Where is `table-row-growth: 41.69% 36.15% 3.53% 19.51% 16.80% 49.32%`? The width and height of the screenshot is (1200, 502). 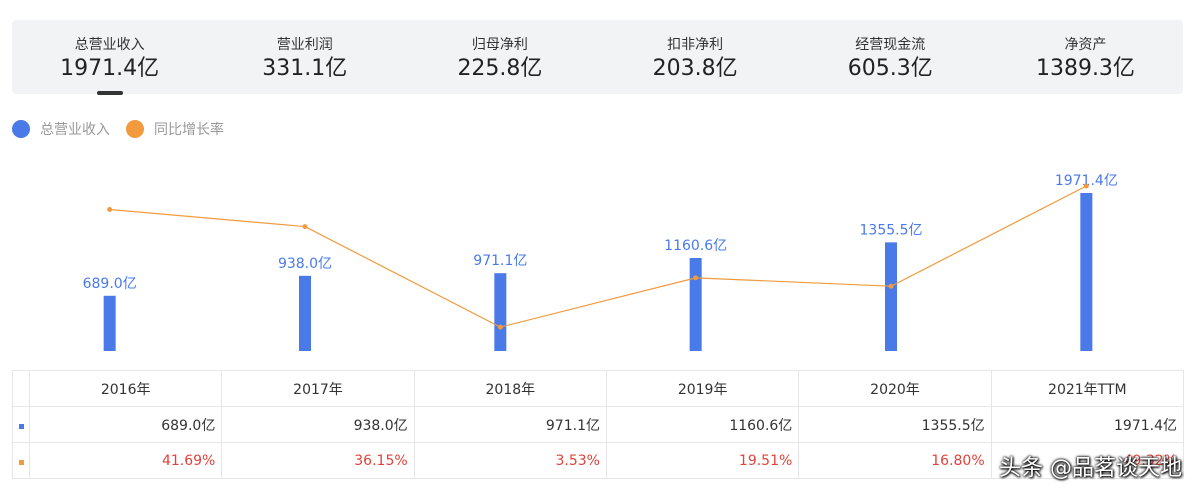
table-row-growth: 41.69% 36.15% 3.53% 19.51% 16.80% 49.32% is located at coordinates (598, 460).